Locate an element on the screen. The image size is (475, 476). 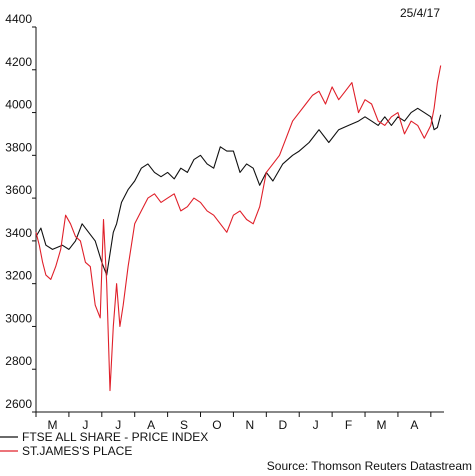
chart-date: 25/4/17 is located at coordinates (420, 13).